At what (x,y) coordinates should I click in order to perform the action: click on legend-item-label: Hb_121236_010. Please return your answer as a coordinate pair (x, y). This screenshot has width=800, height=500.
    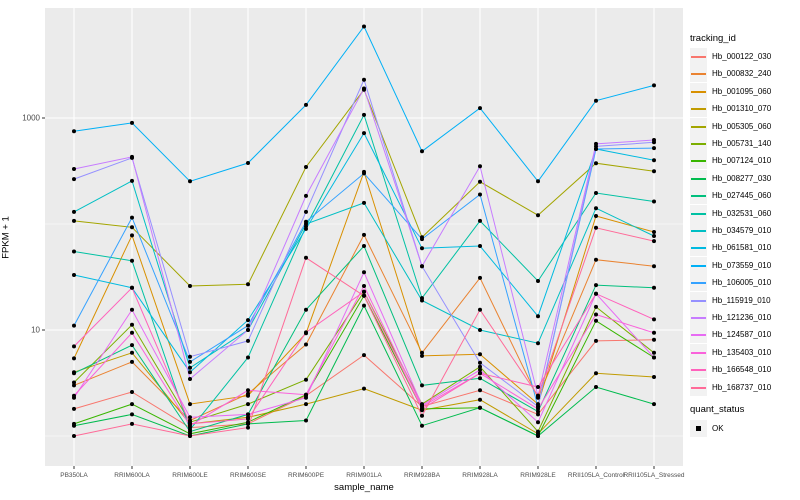
    Looking at the image, I should click on (742, 317).